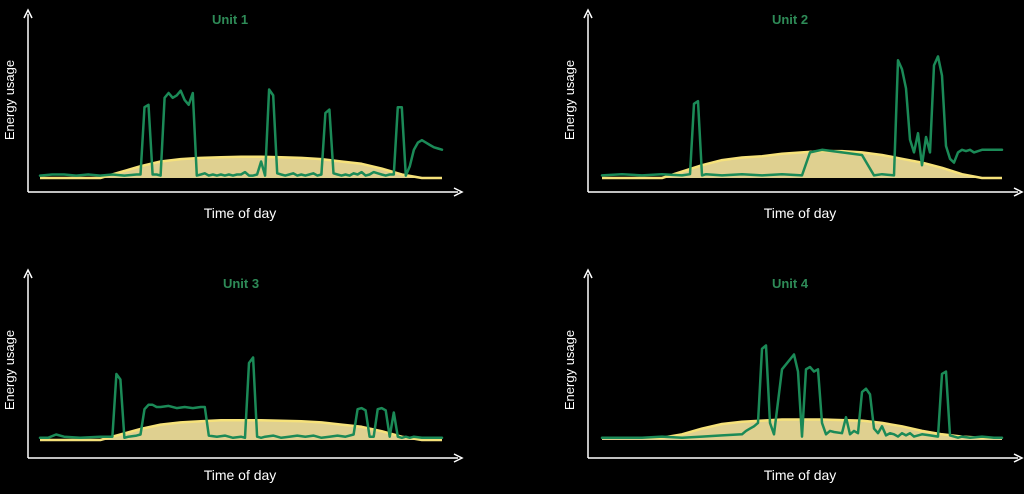 The height and width of the screenshot is (494, 1024). I want to click on unit3-y-label: Energy usage, so click(9, 370).